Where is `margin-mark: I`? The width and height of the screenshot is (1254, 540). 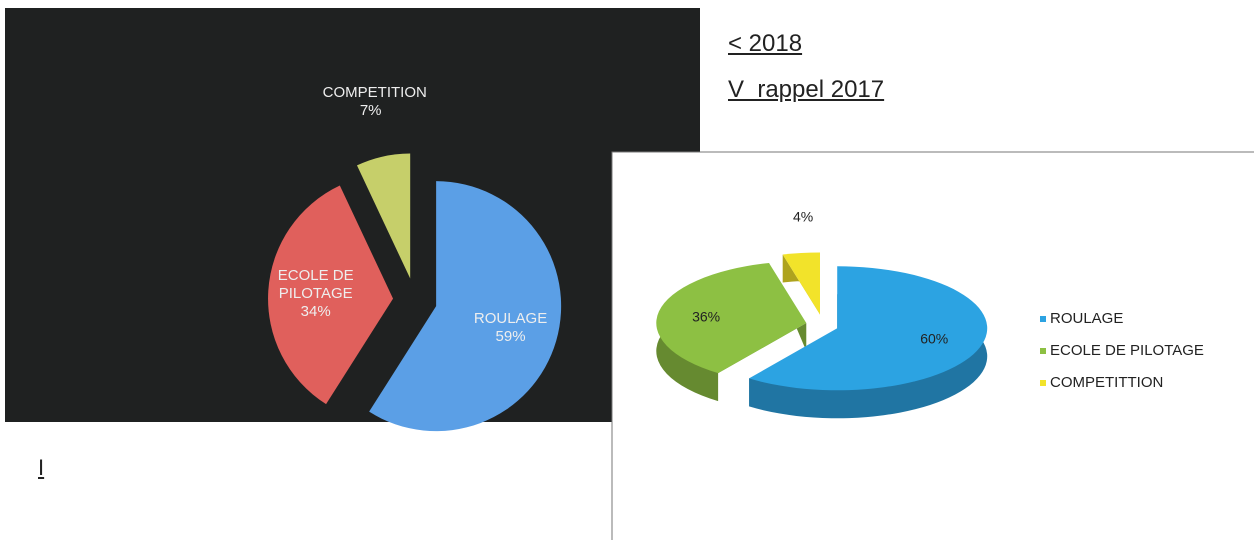
margin-mark: I is located at coordinates (41, 467).